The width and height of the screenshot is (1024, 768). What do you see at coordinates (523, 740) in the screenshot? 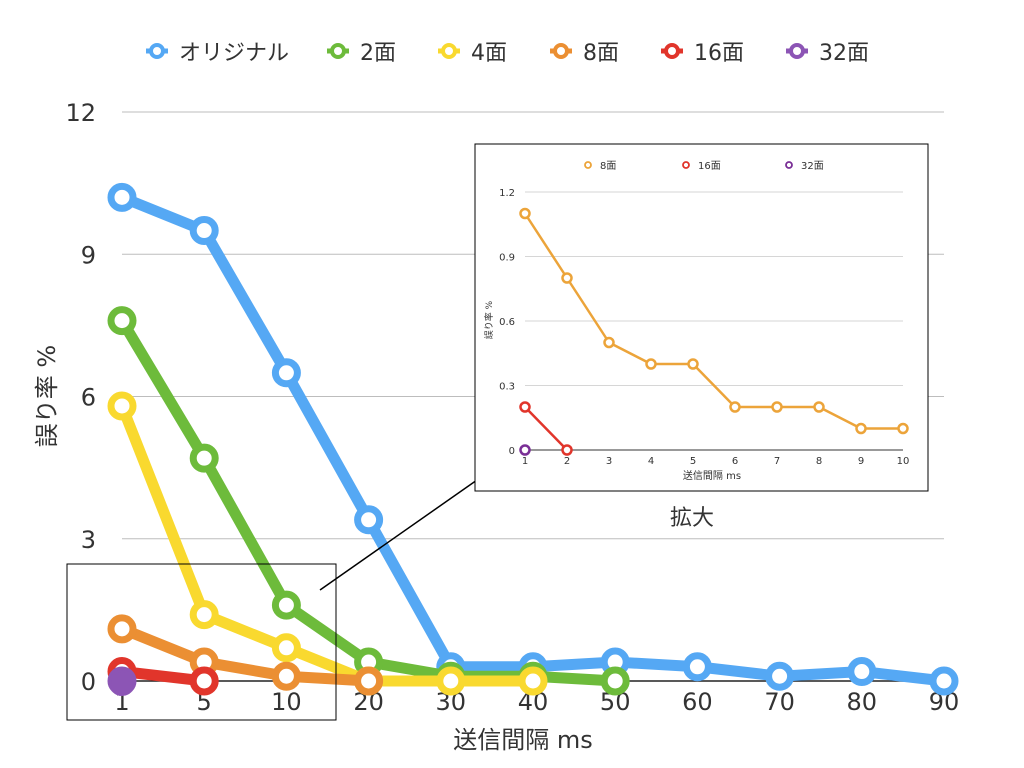
I see `x-axis-label: 送信間隔 ms` at bounding box center [523, 740].